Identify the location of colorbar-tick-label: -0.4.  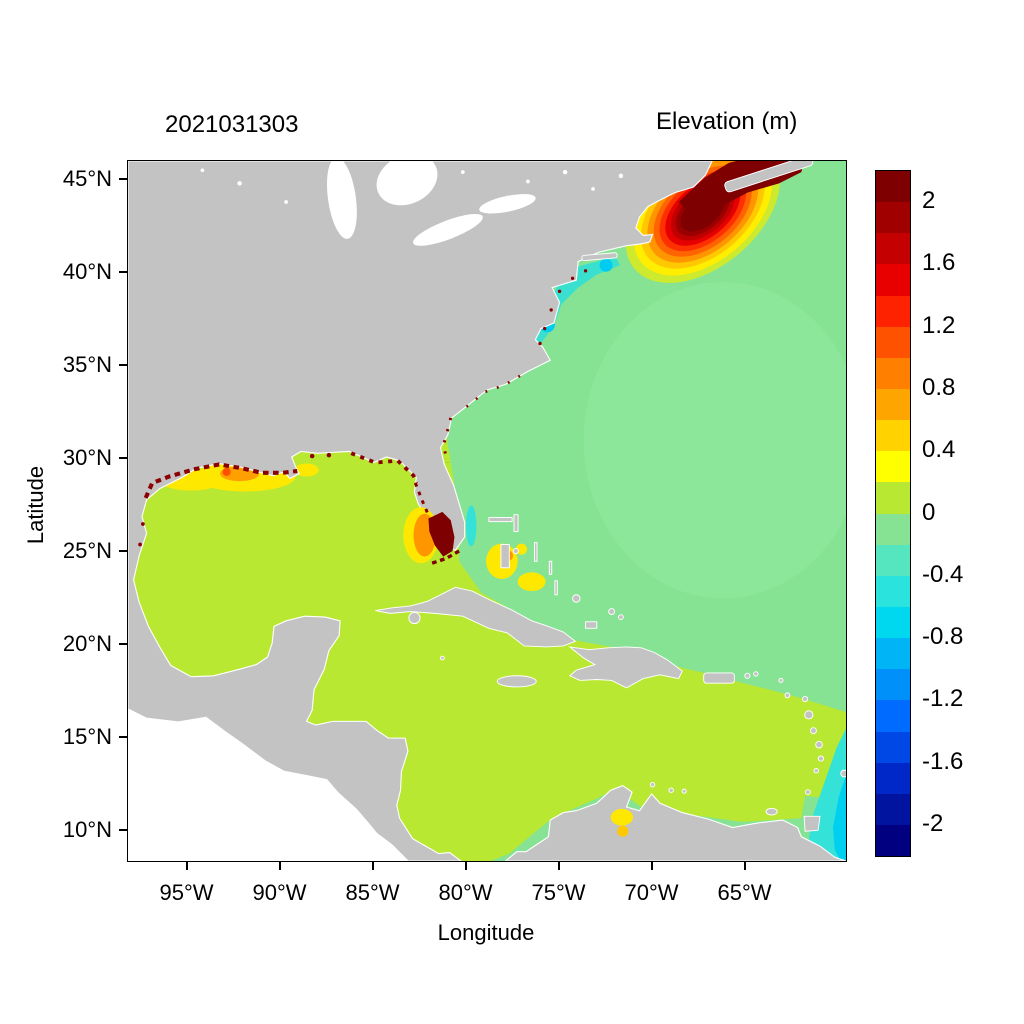
(943, 574).